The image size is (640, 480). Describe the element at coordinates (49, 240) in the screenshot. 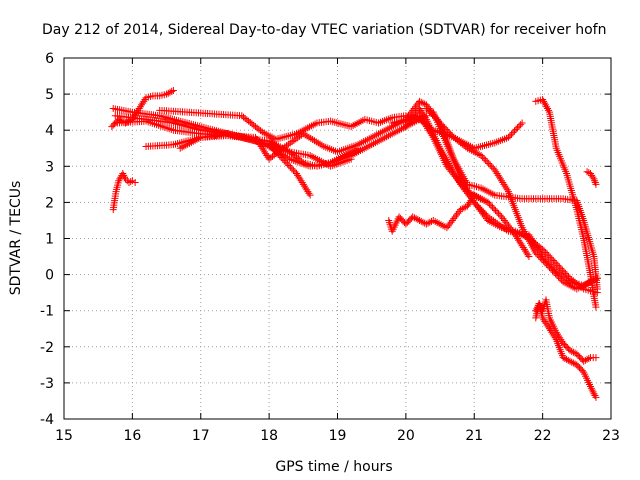

I see `y-tick-label: 1` at that location.